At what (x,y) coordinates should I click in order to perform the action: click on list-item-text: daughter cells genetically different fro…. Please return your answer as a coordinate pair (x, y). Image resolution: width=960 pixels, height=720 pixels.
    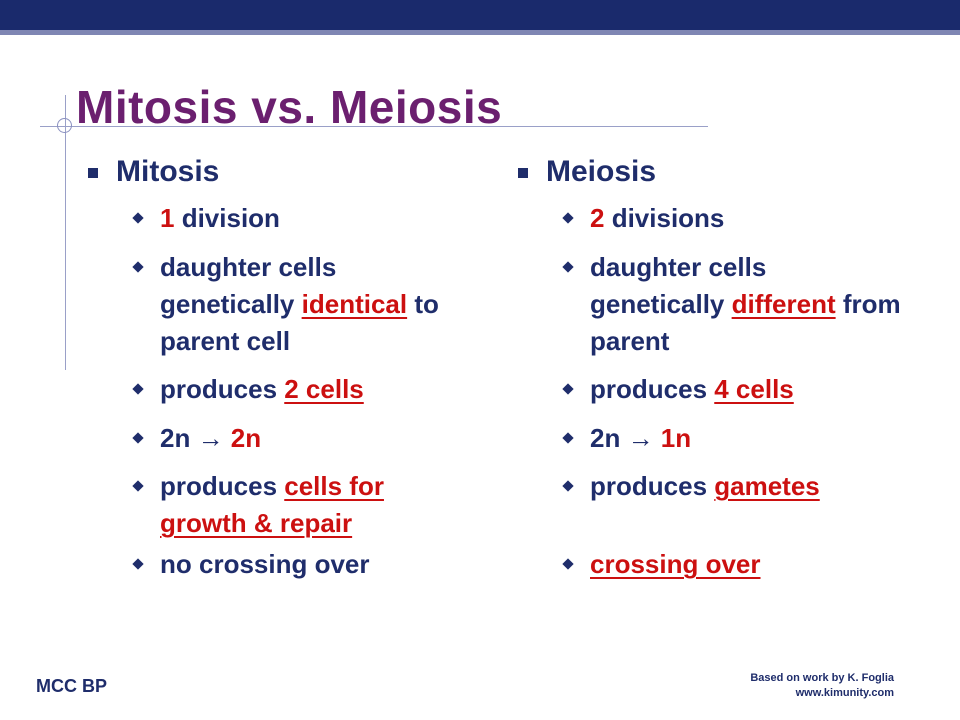
    Looking at the image, I should click on (734, 304).